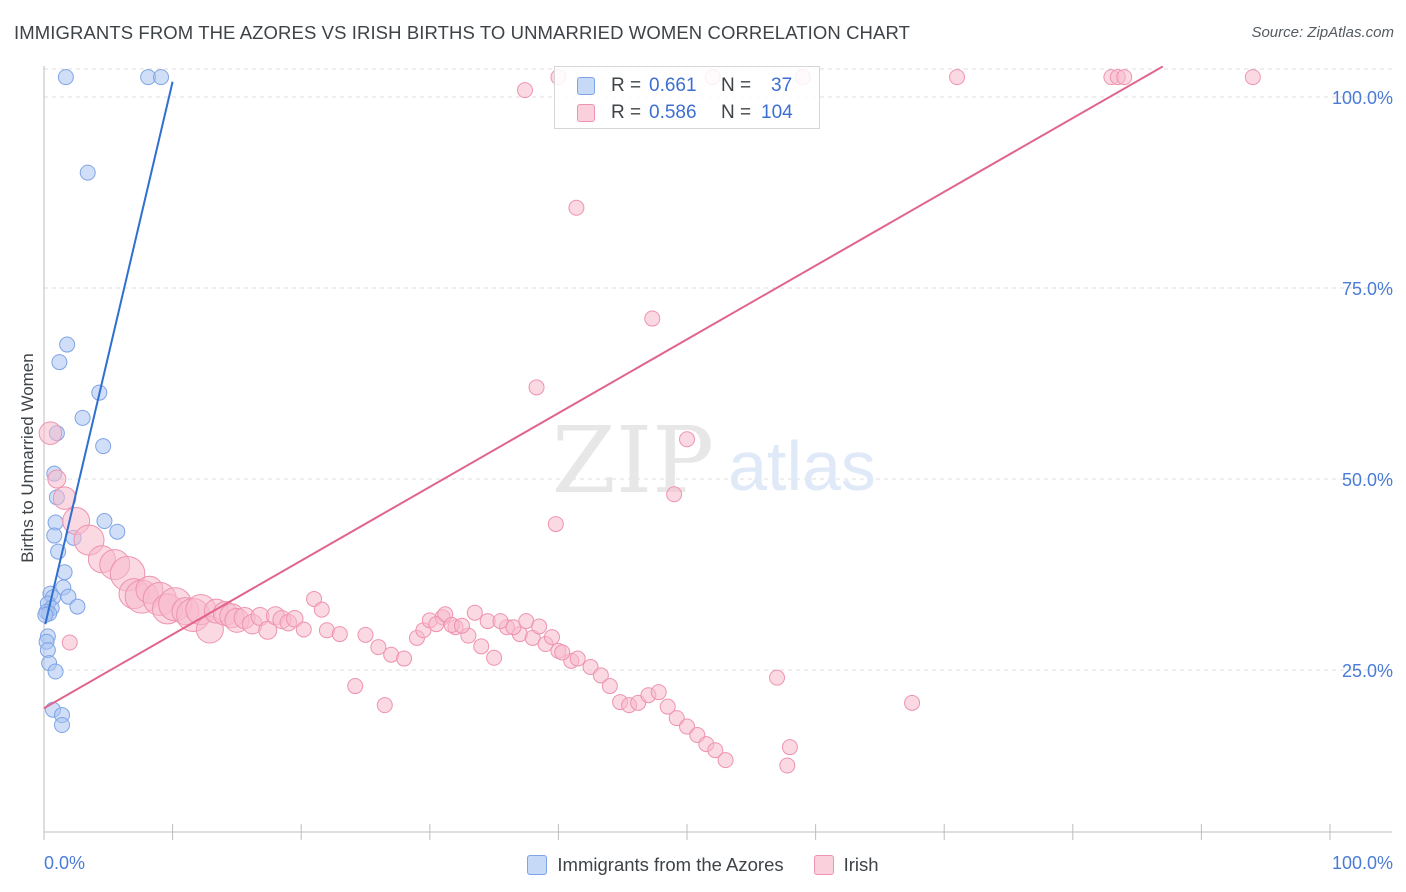 This screenshot has height=892, width=1406. I want to click on x-tick-label: 0.0%, so click(64, 863).